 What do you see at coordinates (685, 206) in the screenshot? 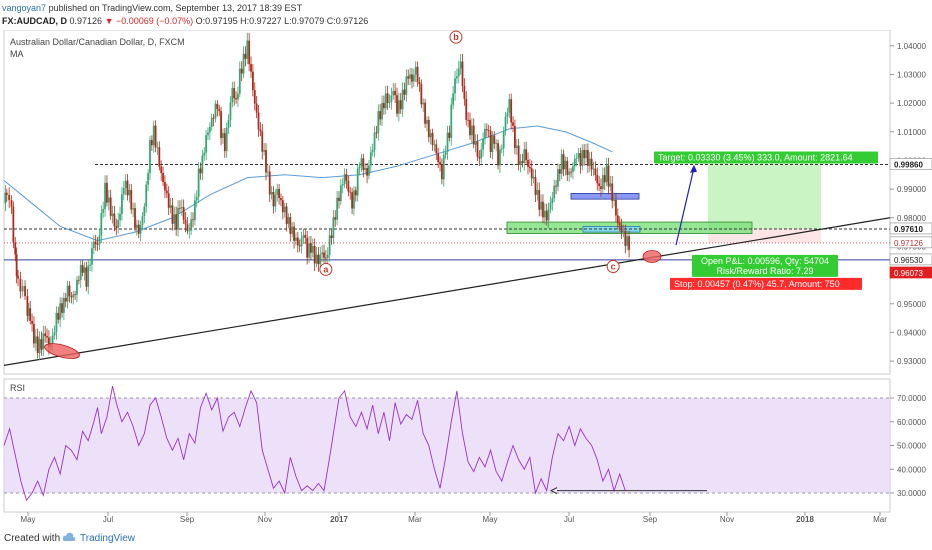
I see `target-arrow` at bounding box center [685, 206].